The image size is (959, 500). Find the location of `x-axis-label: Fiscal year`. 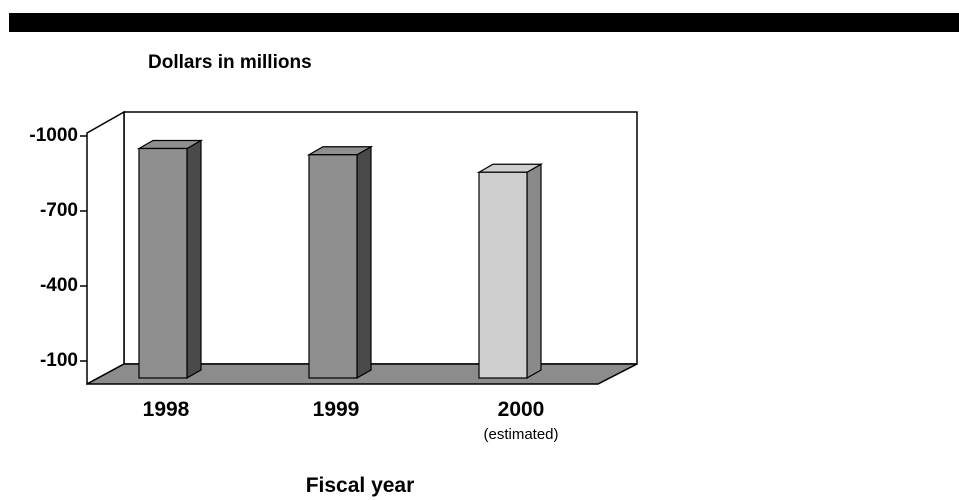

x-axis-label: Fiscal year is located at coordinates (360, 485).